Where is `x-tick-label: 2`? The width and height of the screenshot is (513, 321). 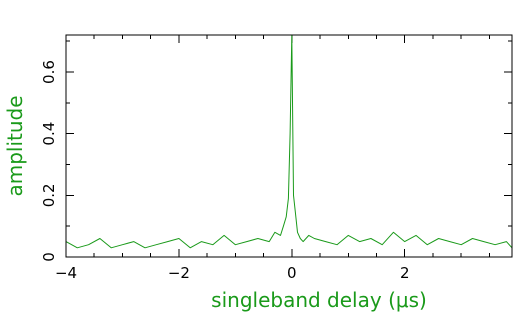 x-tick-label: 2 is located at coordinates (405, 273).